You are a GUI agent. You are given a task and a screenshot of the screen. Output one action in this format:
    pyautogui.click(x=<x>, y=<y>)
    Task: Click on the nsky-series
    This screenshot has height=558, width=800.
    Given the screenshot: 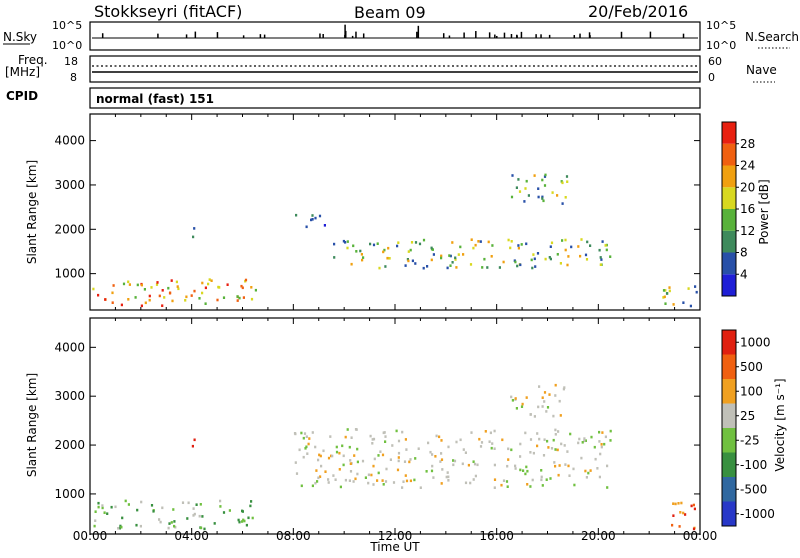 What is the action you would take?
    pyautogui.click(x=393, y=31)
    